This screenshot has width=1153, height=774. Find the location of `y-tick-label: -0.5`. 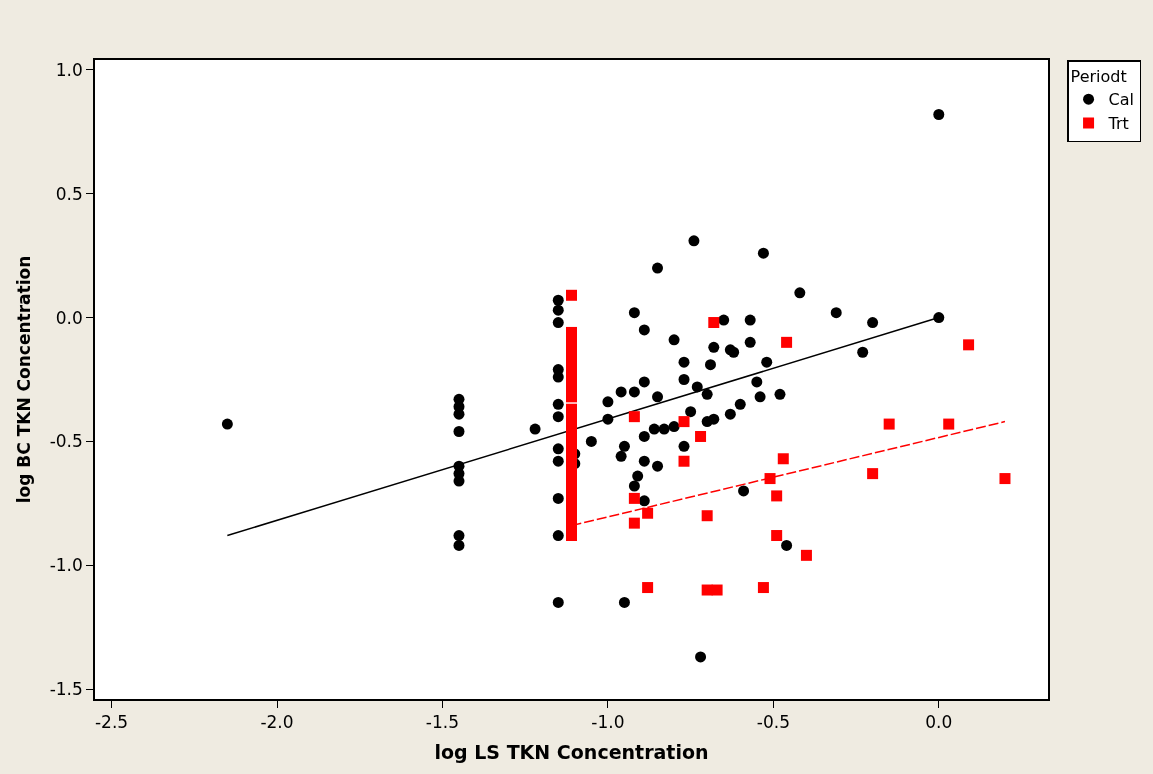

y-tick-label: -0.5 is located at coordinates (66, 441).